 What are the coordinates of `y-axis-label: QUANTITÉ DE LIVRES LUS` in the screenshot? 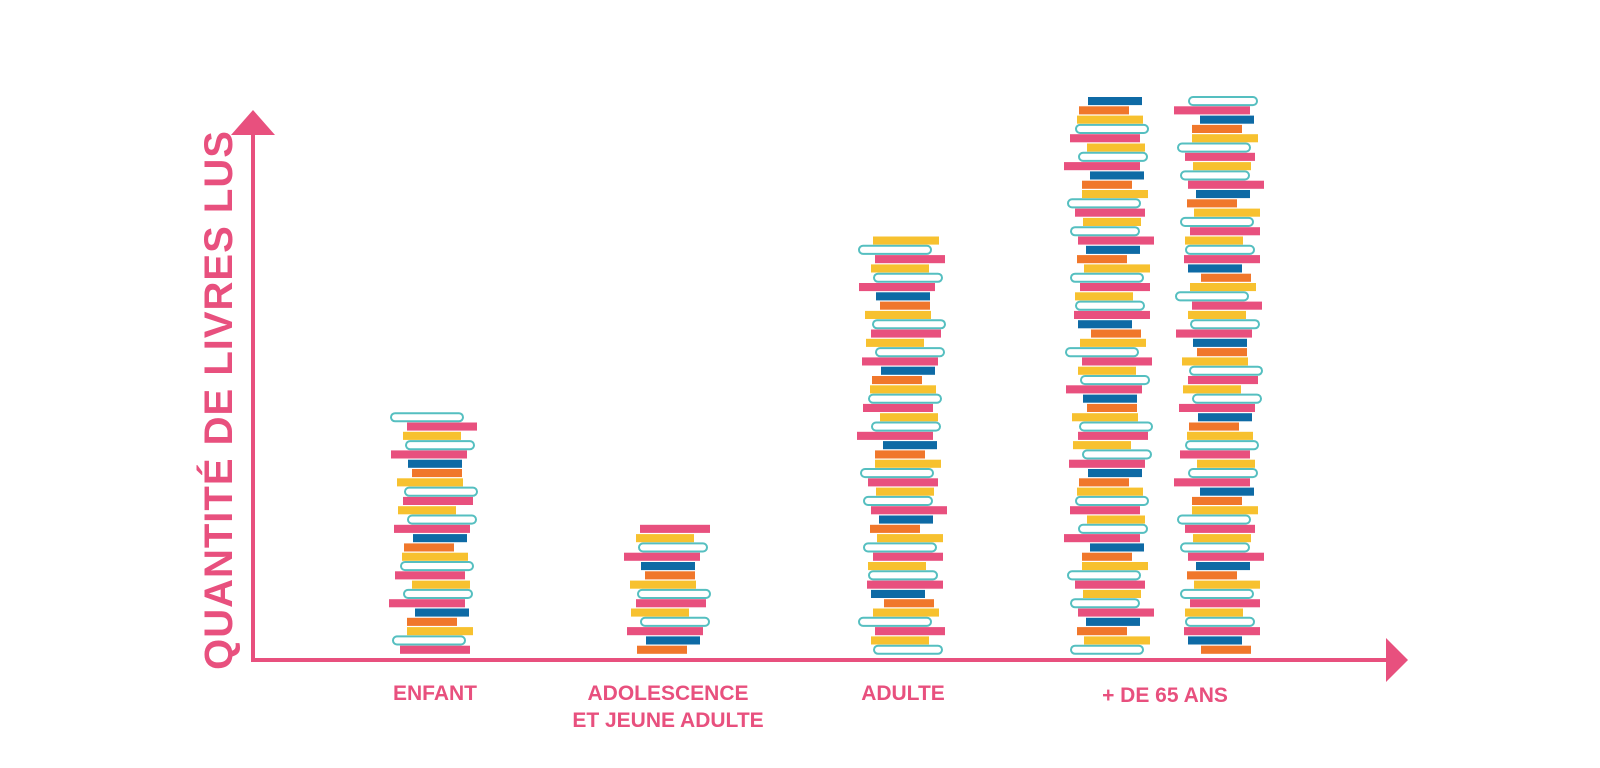 It's located at (218, 400).